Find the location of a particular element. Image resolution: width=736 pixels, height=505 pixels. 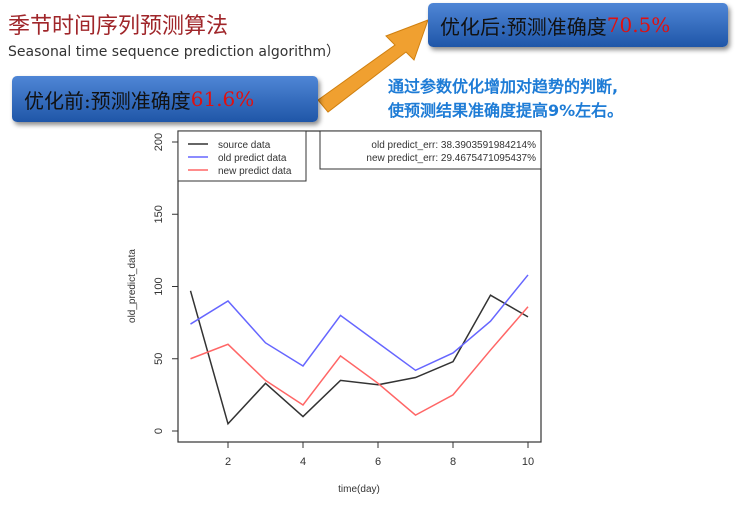

after-value: 70.5% is located at coordinates (638, 25).